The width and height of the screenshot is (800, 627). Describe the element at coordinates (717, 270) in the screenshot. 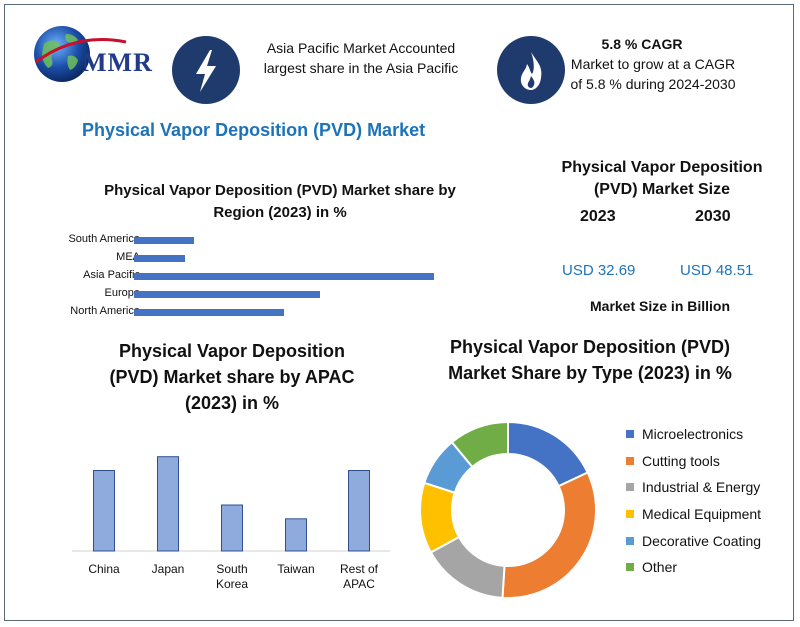

I see `value-2030: USD 48.51` at that location.